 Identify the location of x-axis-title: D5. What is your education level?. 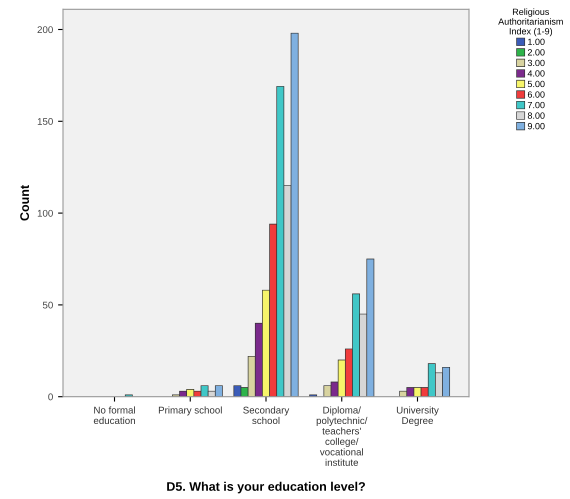
(266, 488).